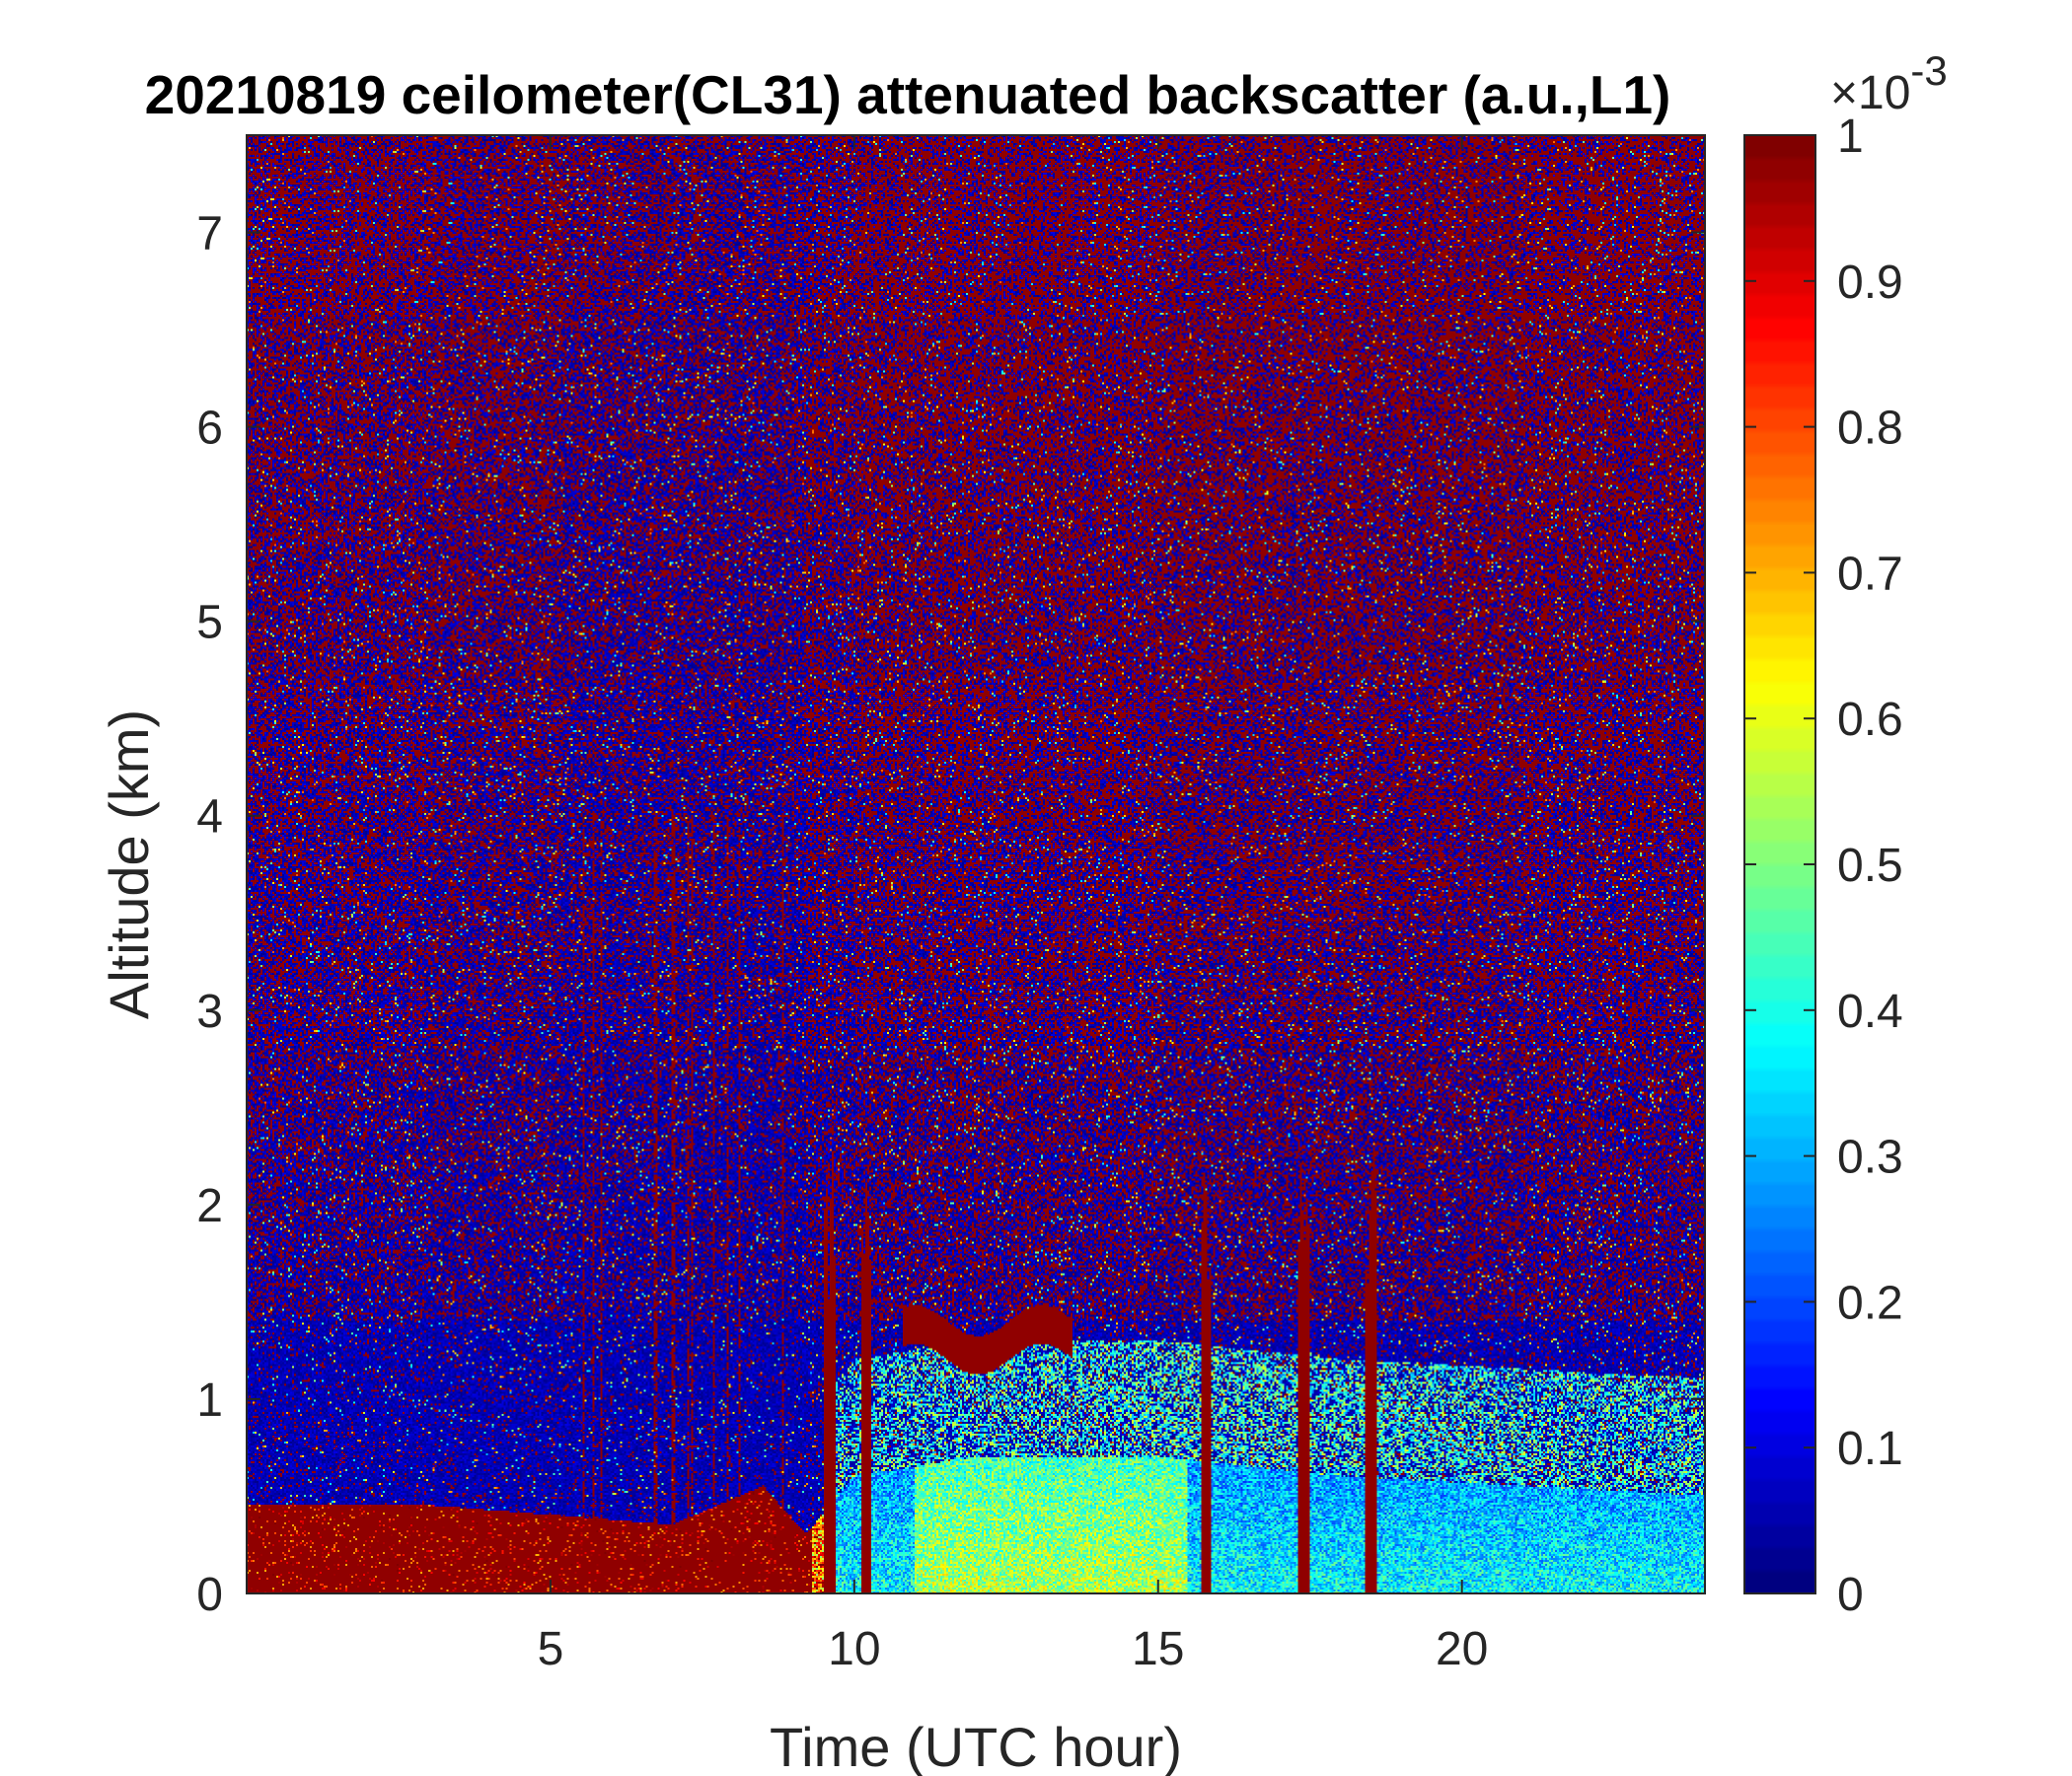 This screenshot has height=1776, width=2072. What do you see at coordinates (1158, 1649) in the screenshot?
I see `x-tick-label: 15` at bounding box center [1158, 1649].